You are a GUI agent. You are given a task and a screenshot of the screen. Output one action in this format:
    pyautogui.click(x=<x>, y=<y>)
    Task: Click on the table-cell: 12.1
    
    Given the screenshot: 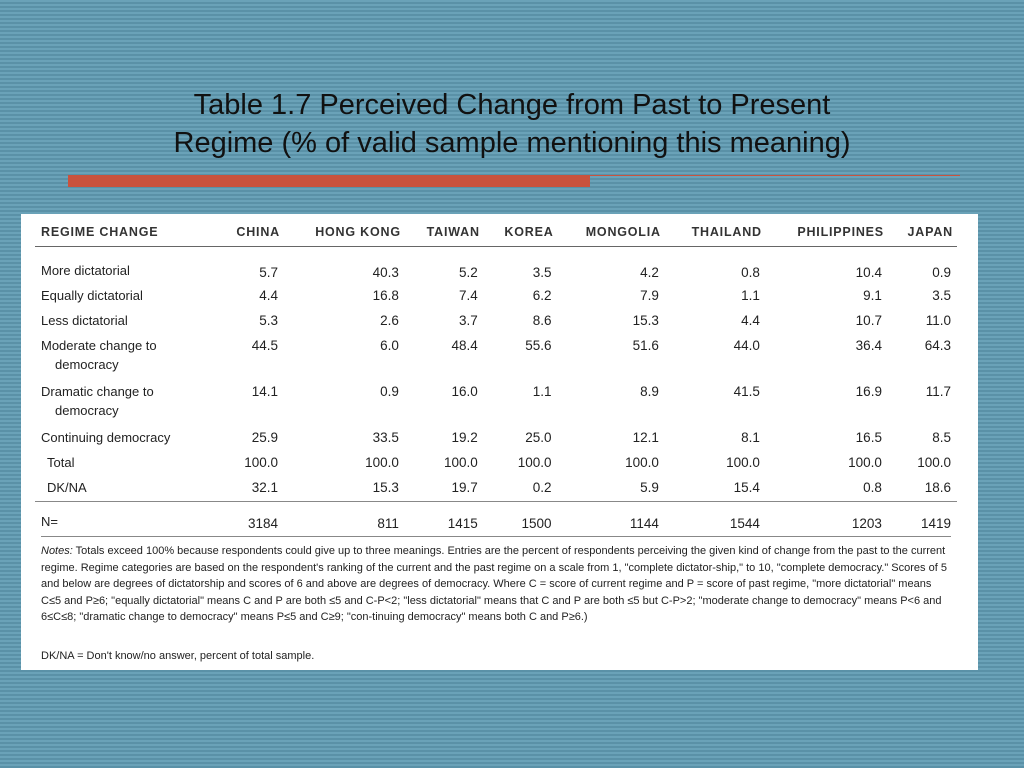 What is the action you would take?
    pyautogui.click(x=645, y=437)
    